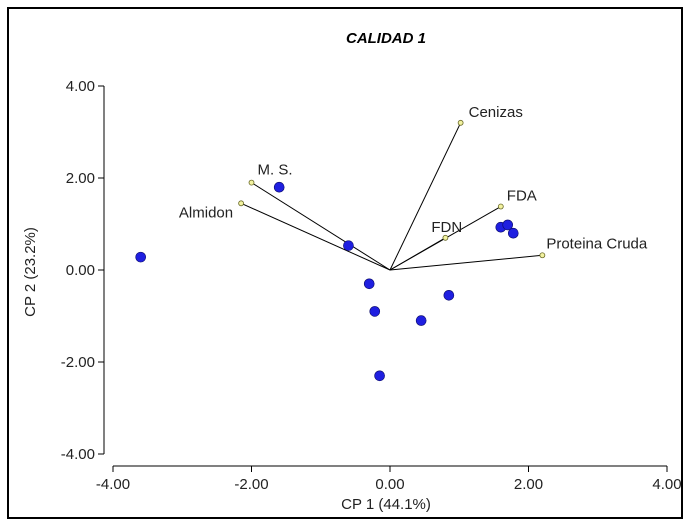 The width and height of the screenshot is (692, 527). I want to click on y-tick-label: -4.00, so click(78, 454).